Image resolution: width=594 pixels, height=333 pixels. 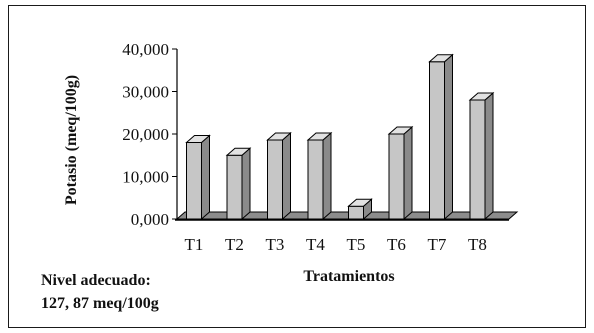 I want to click on y-tick-labels: 0,000 10,000 20,000 30,000 40,000, so click(x=149, y=134).